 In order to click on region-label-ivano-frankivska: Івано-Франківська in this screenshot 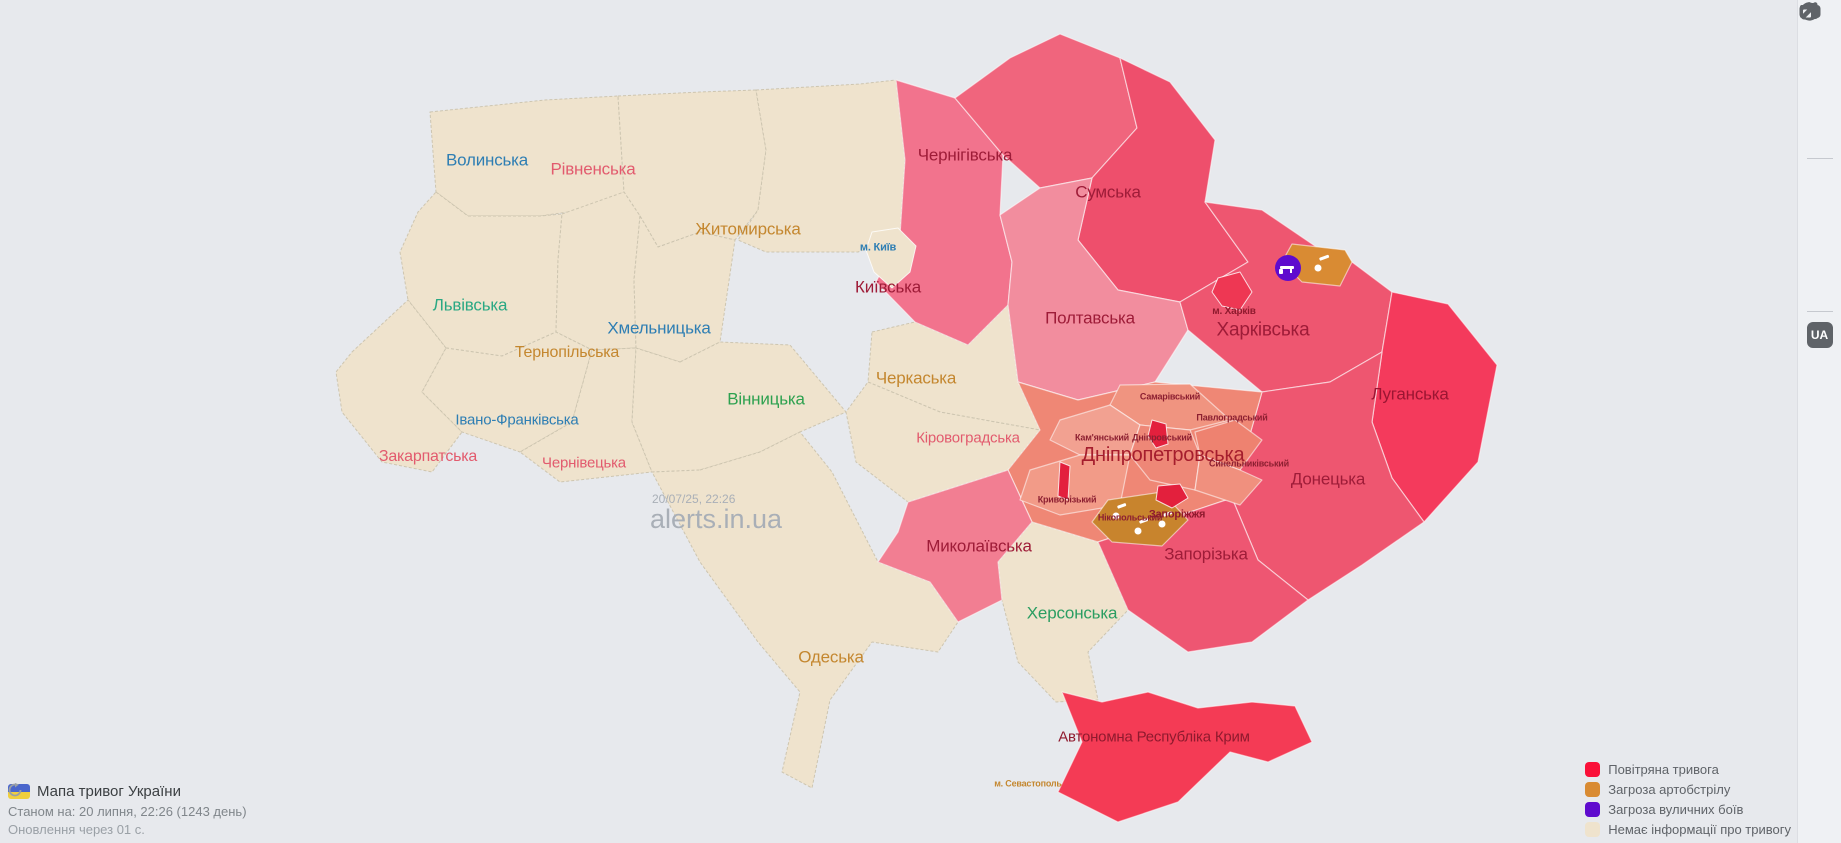, I will do `click(517, 420)`.